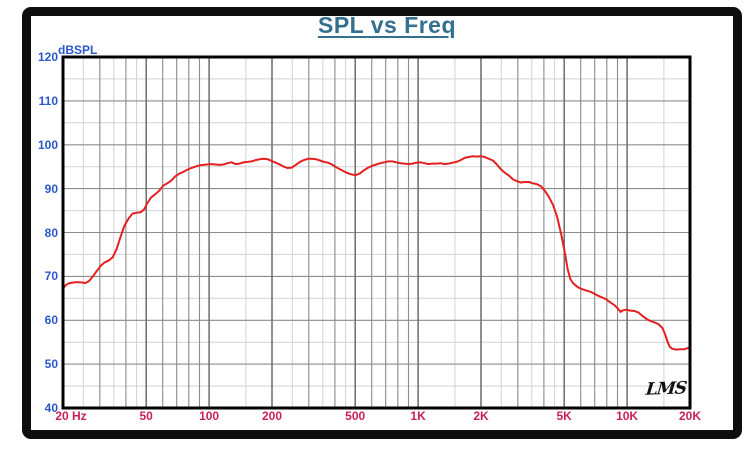 The height and width of the screenshot is (449, 750). What do you see at coordinates (47, 144) in the screenshot?
I see `y-tick-label: 100` at bounding box center [47, 144].